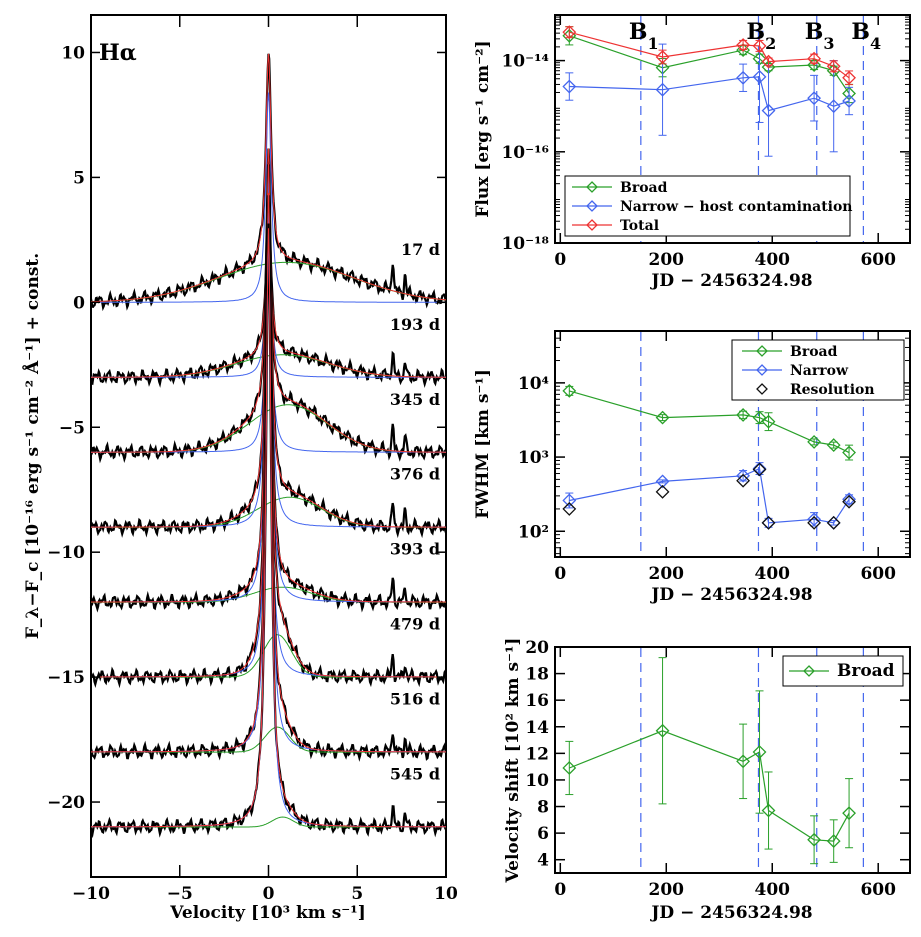 This screenshot has height=937, width=921. What do you see at coordinates (761, 36) in the screenshot?
I see `phase-label-B2: B2` at bounding box center [761, 36].